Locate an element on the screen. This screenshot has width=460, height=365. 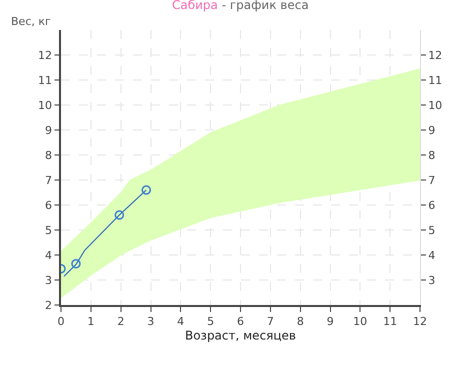
y2-tick-label: 8 is located at coordinates (432, 155).